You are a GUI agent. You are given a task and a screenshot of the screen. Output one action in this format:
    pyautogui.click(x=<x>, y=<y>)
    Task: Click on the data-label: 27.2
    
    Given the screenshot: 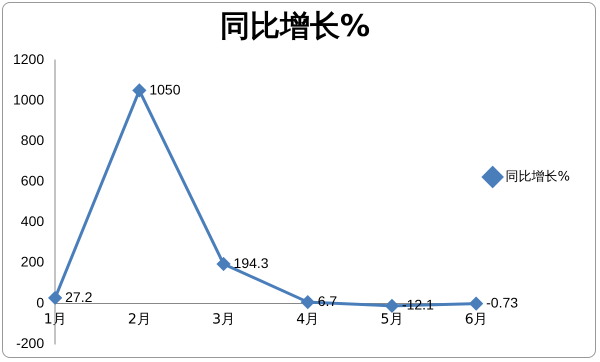 What is the action you would take?
    pyautogui.click(x=79, y=296)
    